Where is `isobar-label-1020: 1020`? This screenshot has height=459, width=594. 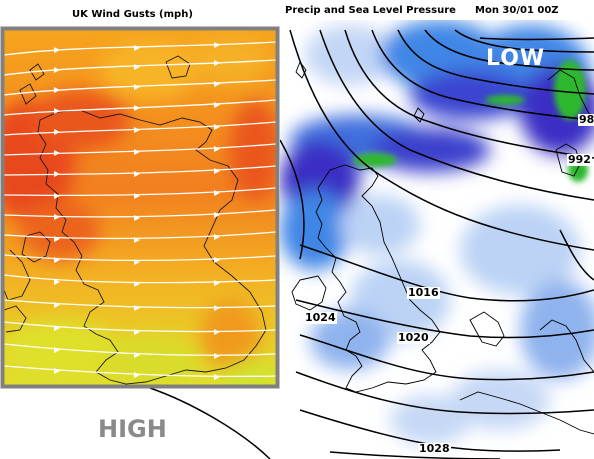
isobar-label-1020: 1020 is located at coordinates (413, 337).